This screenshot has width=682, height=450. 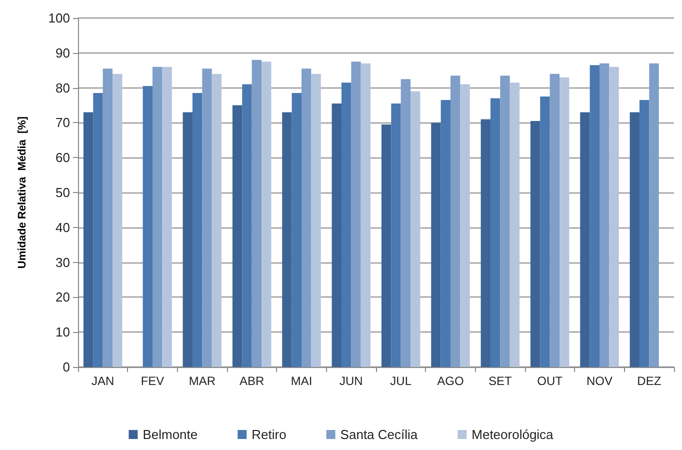 What do you see at coordinates (649, 381) in the screenshot?
I see `x-tick-label: DEZ` at bounding box center [649, 381].